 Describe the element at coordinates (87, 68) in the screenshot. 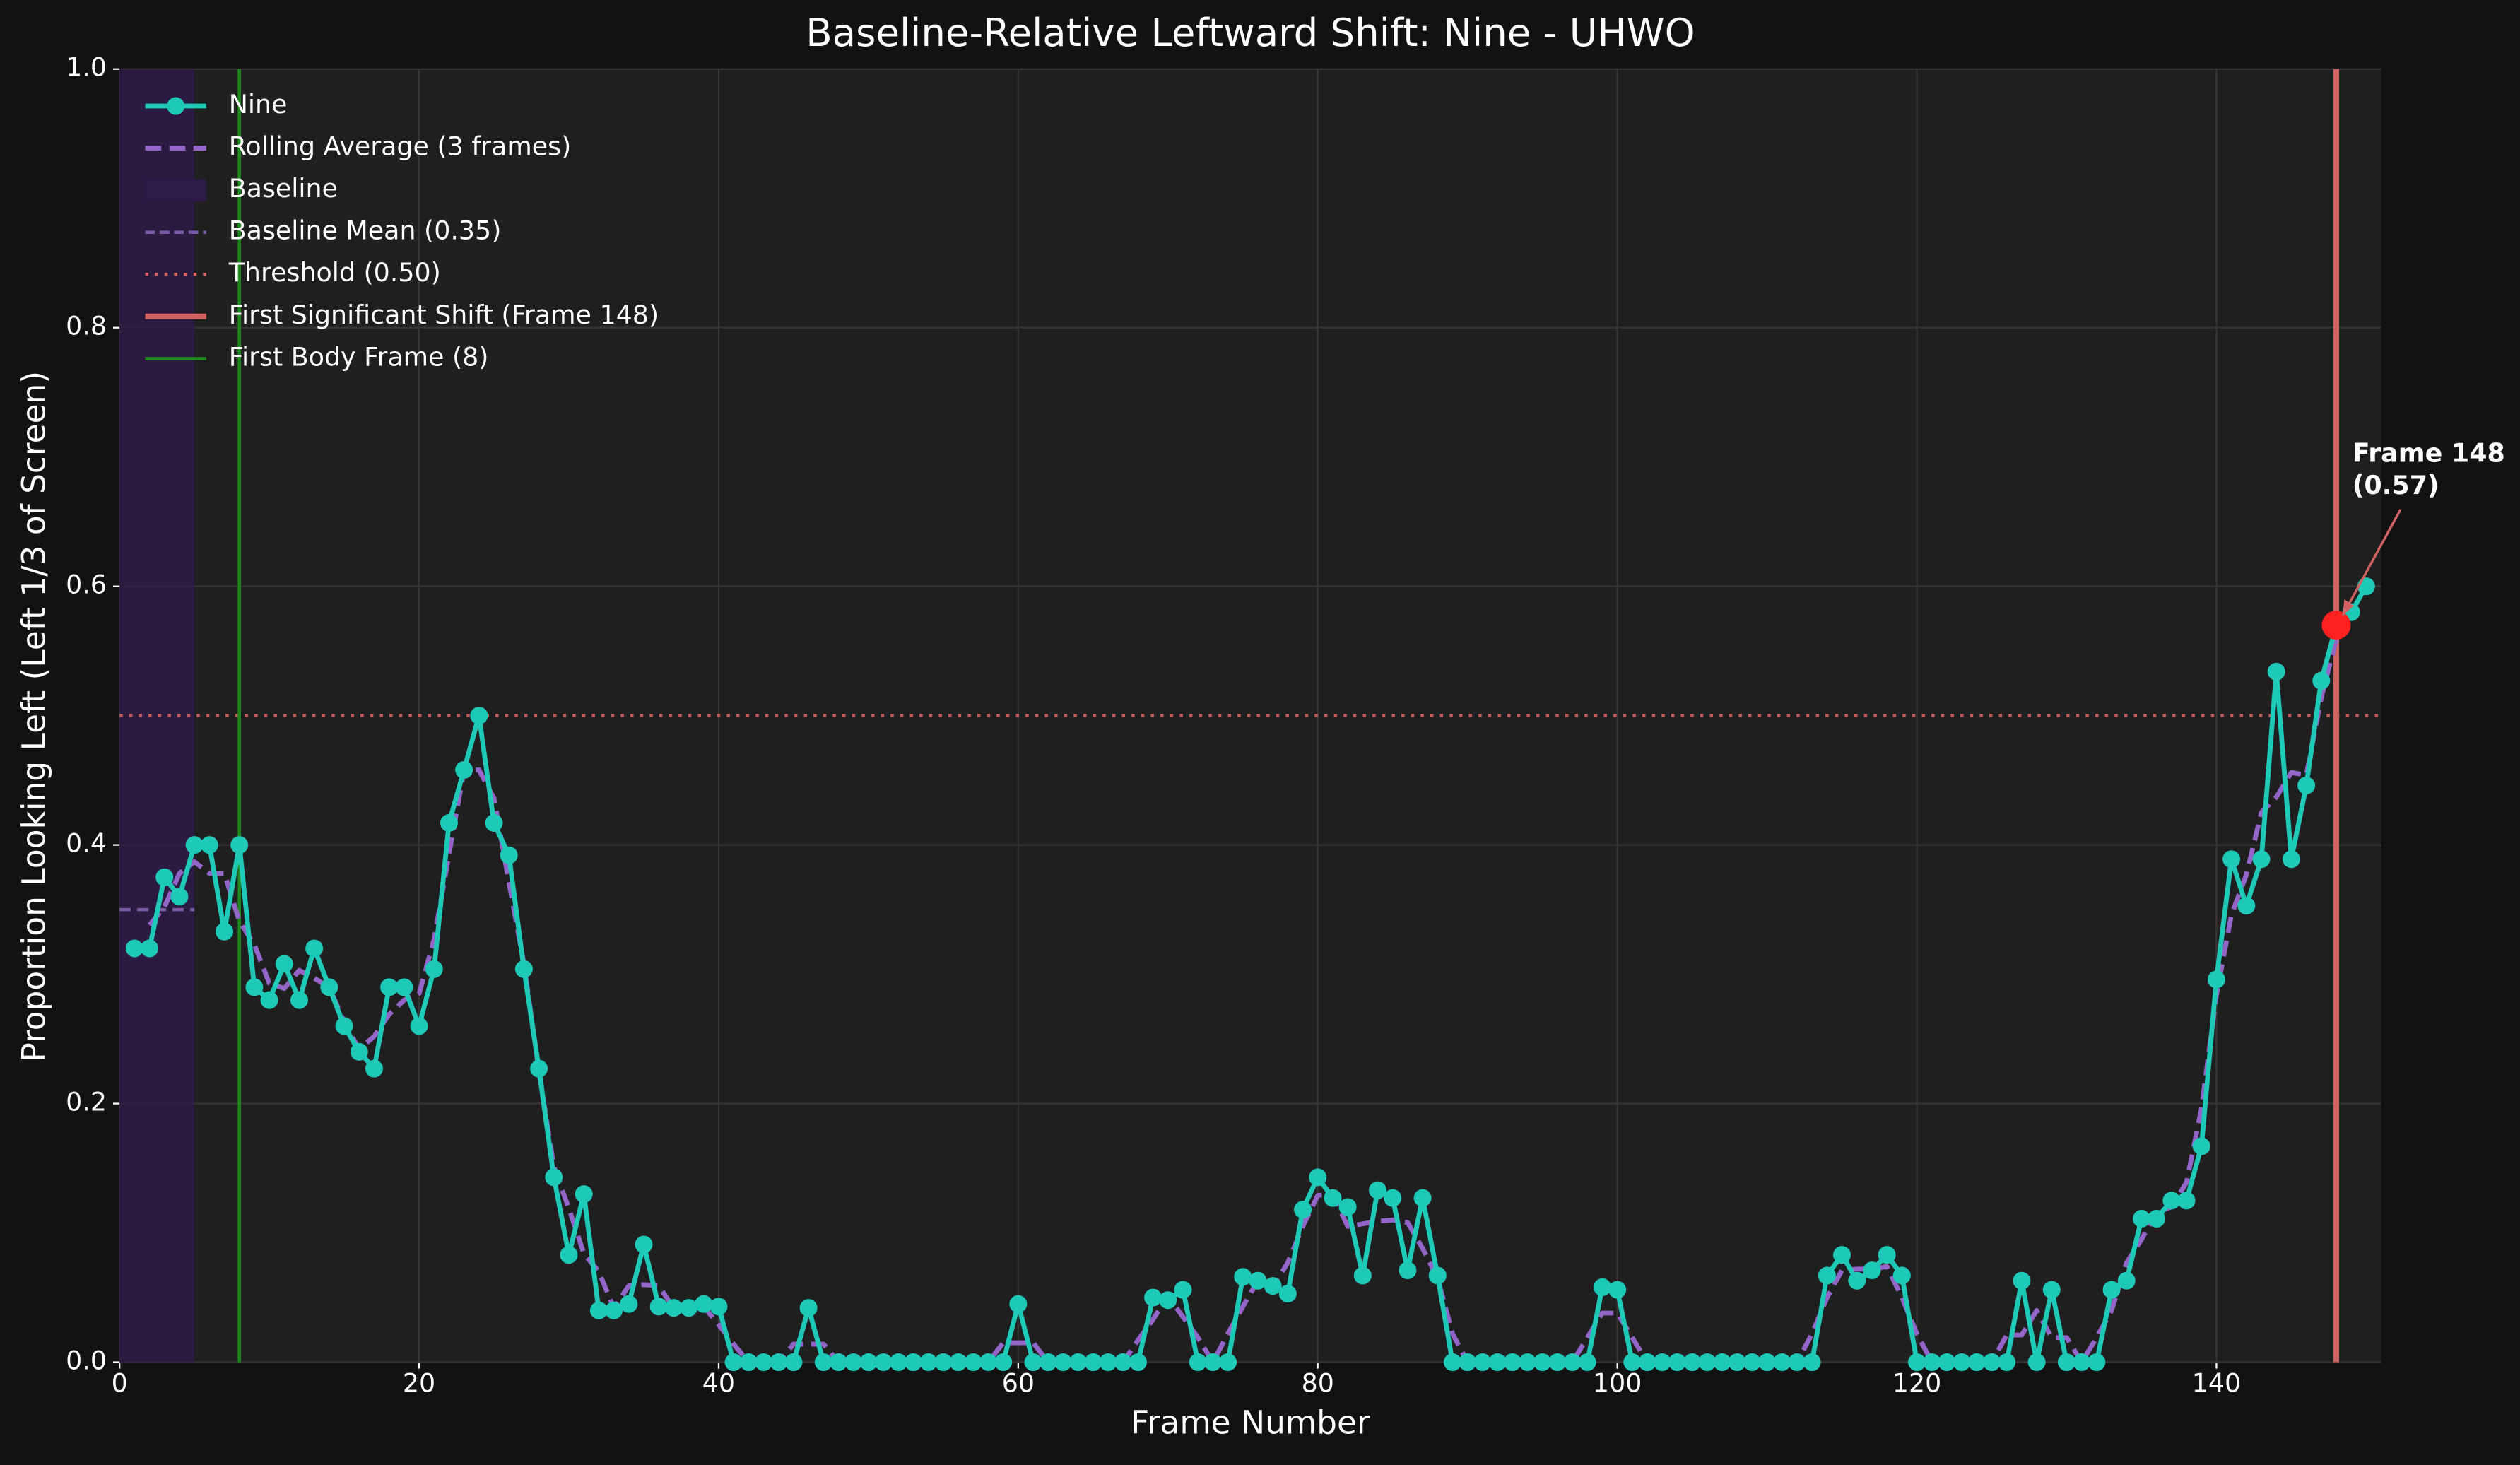

I see `y-tick-label: 1.0` at that location.